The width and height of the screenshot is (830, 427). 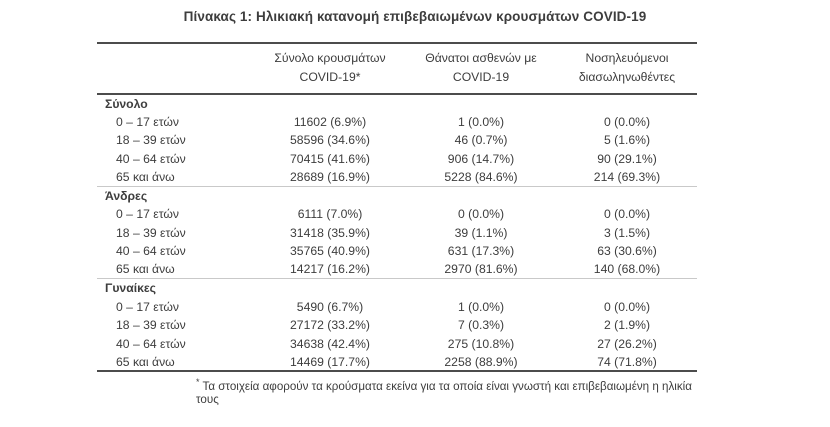 I want to click on cases-cell: 14217 (16.2%), so click(x=330, y=269).